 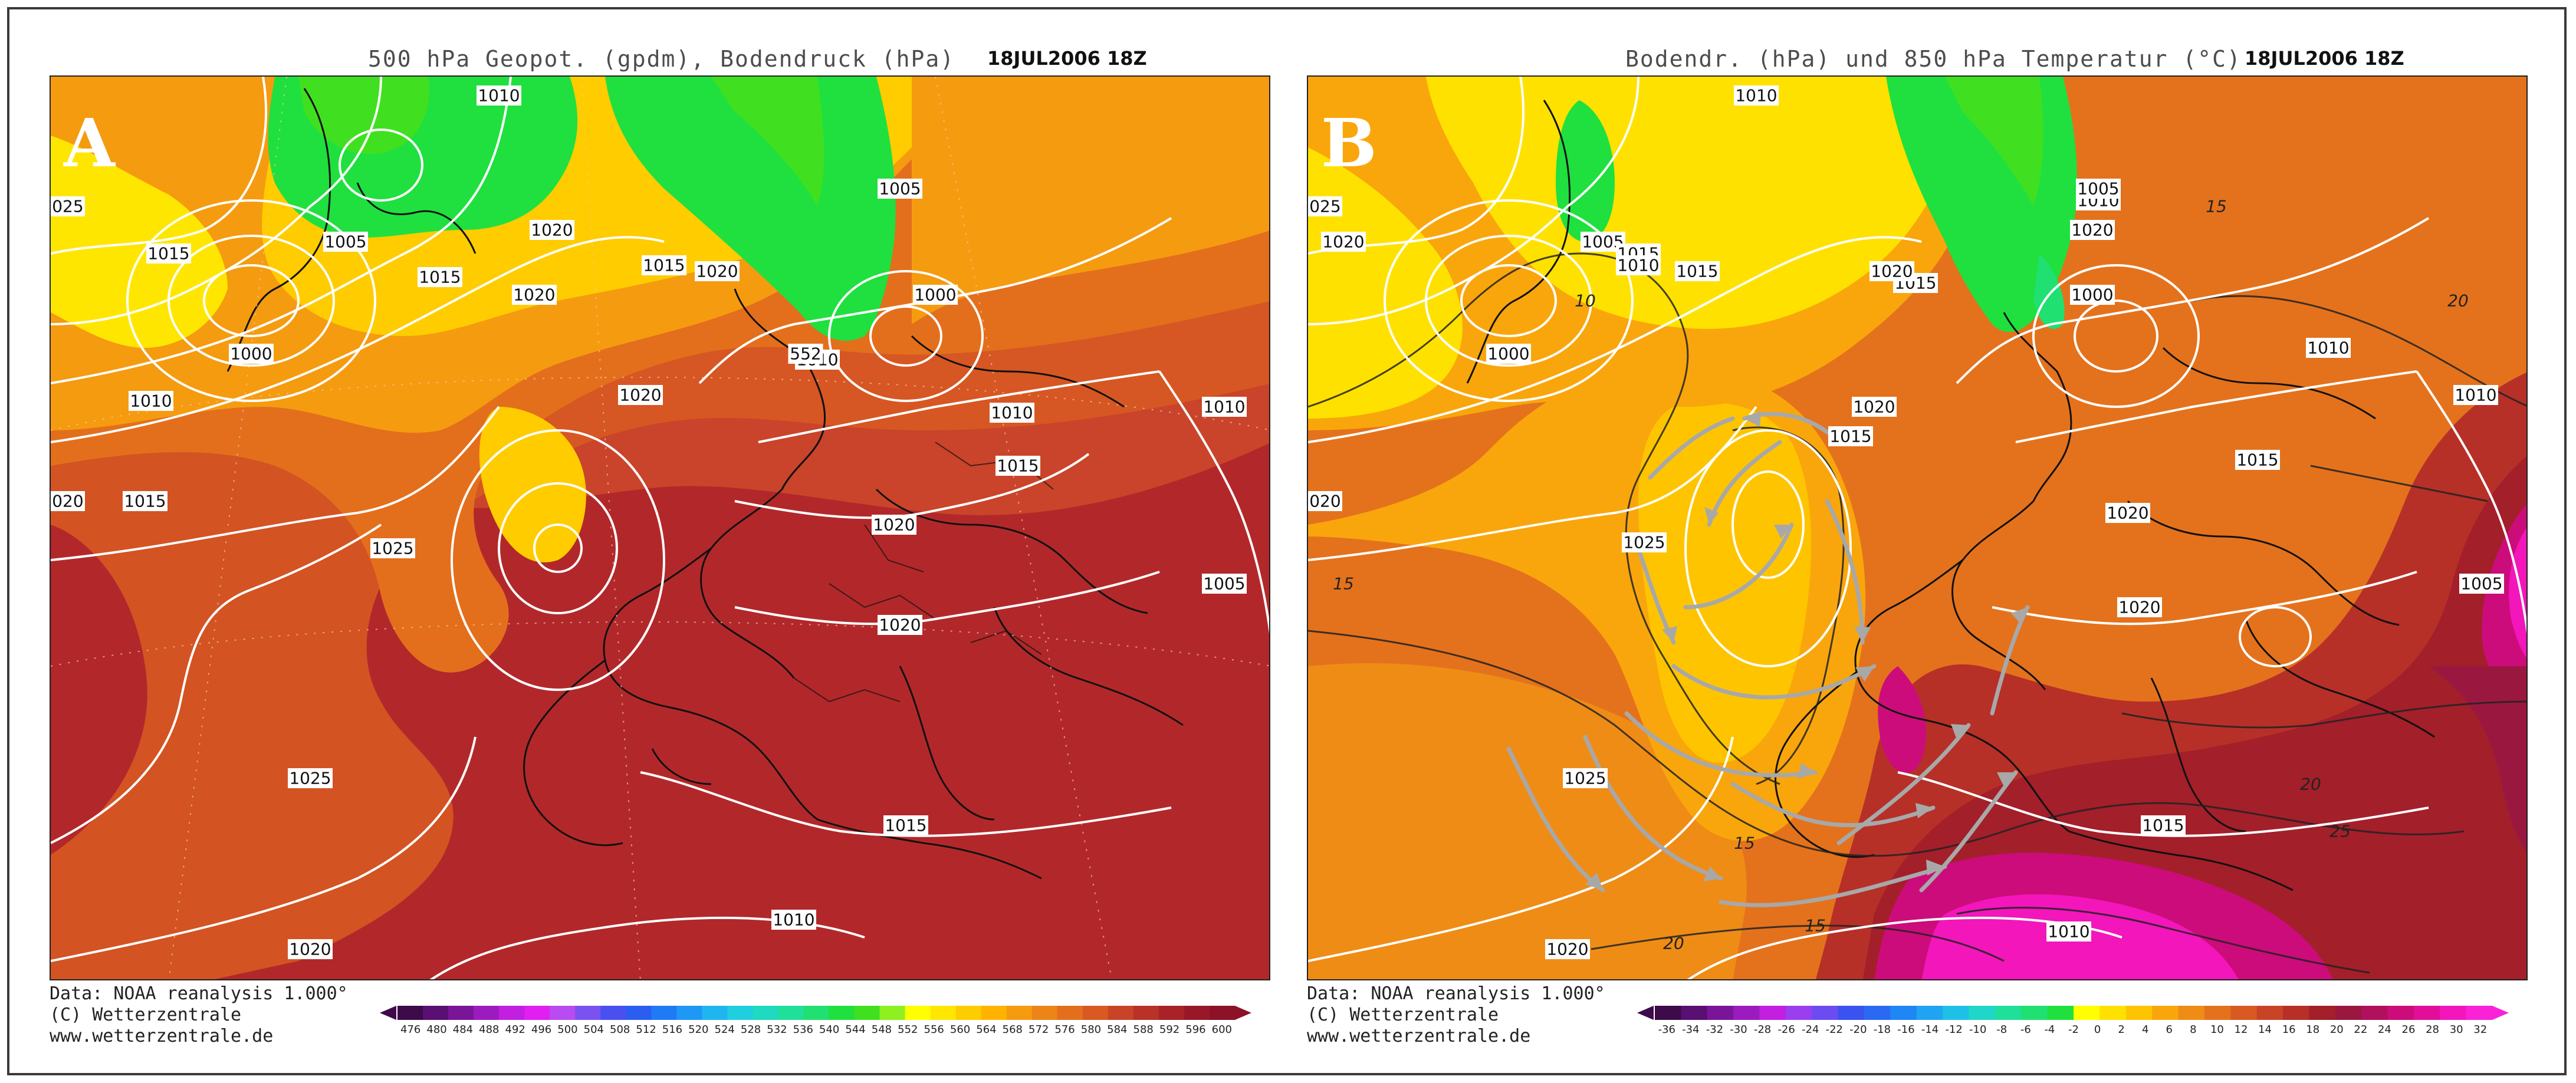 What do you see at coordinates (2073, 1030) in the screenshot?
I see `colorbar-tick-label: -2` at bounding box center [2073, 1030].